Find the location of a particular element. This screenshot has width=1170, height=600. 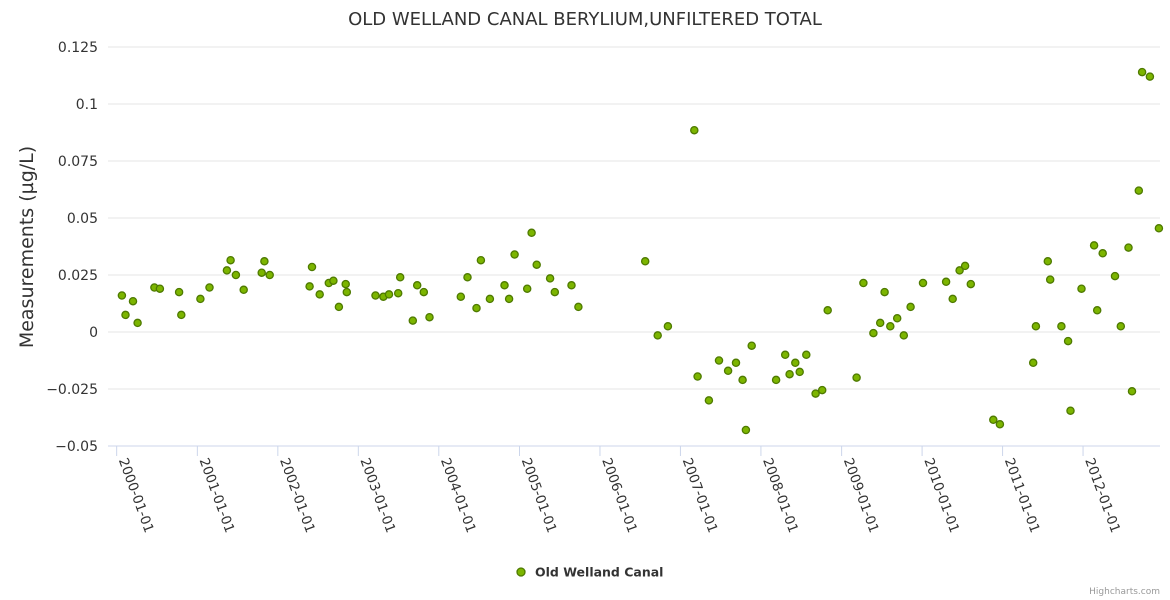

legend-item-old-welland-canal: Old Welland Canal is located at coordinates (599, 572).